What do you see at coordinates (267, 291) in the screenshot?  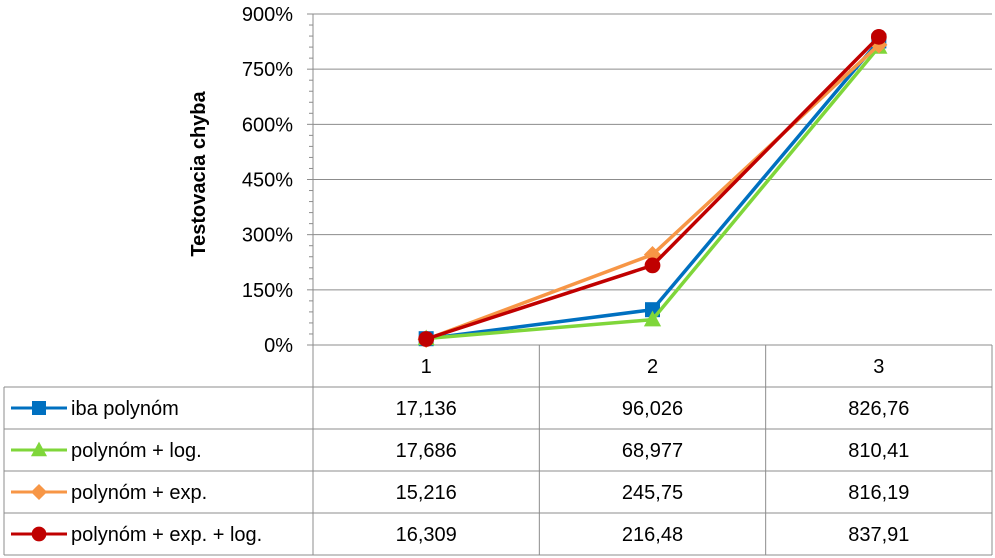 I see `y-tick-label: 150%` at bounding box center [267, 291].